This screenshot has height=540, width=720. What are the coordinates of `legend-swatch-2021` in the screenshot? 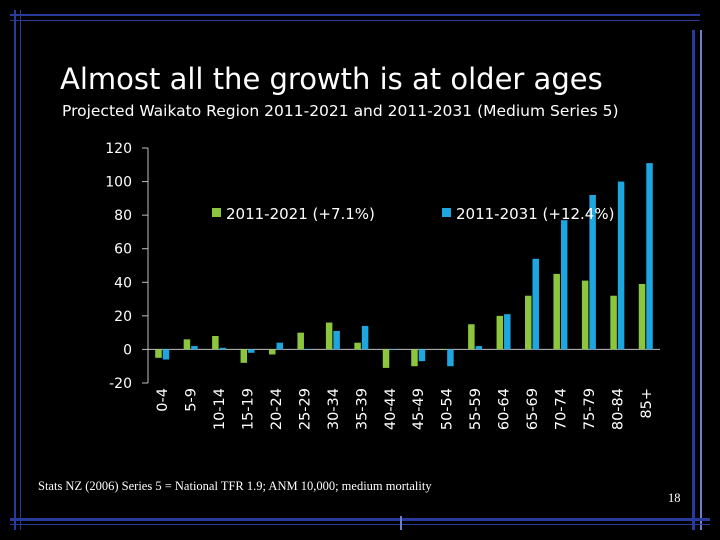 It's located at (216, 212).